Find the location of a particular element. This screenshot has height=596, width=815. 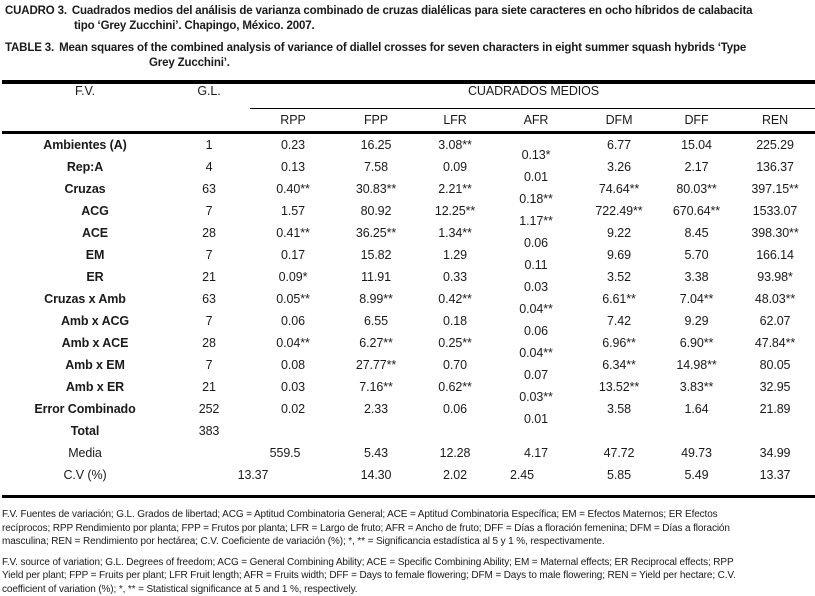

cell-lfr: 0.33 is located at coordinates (455, 277).